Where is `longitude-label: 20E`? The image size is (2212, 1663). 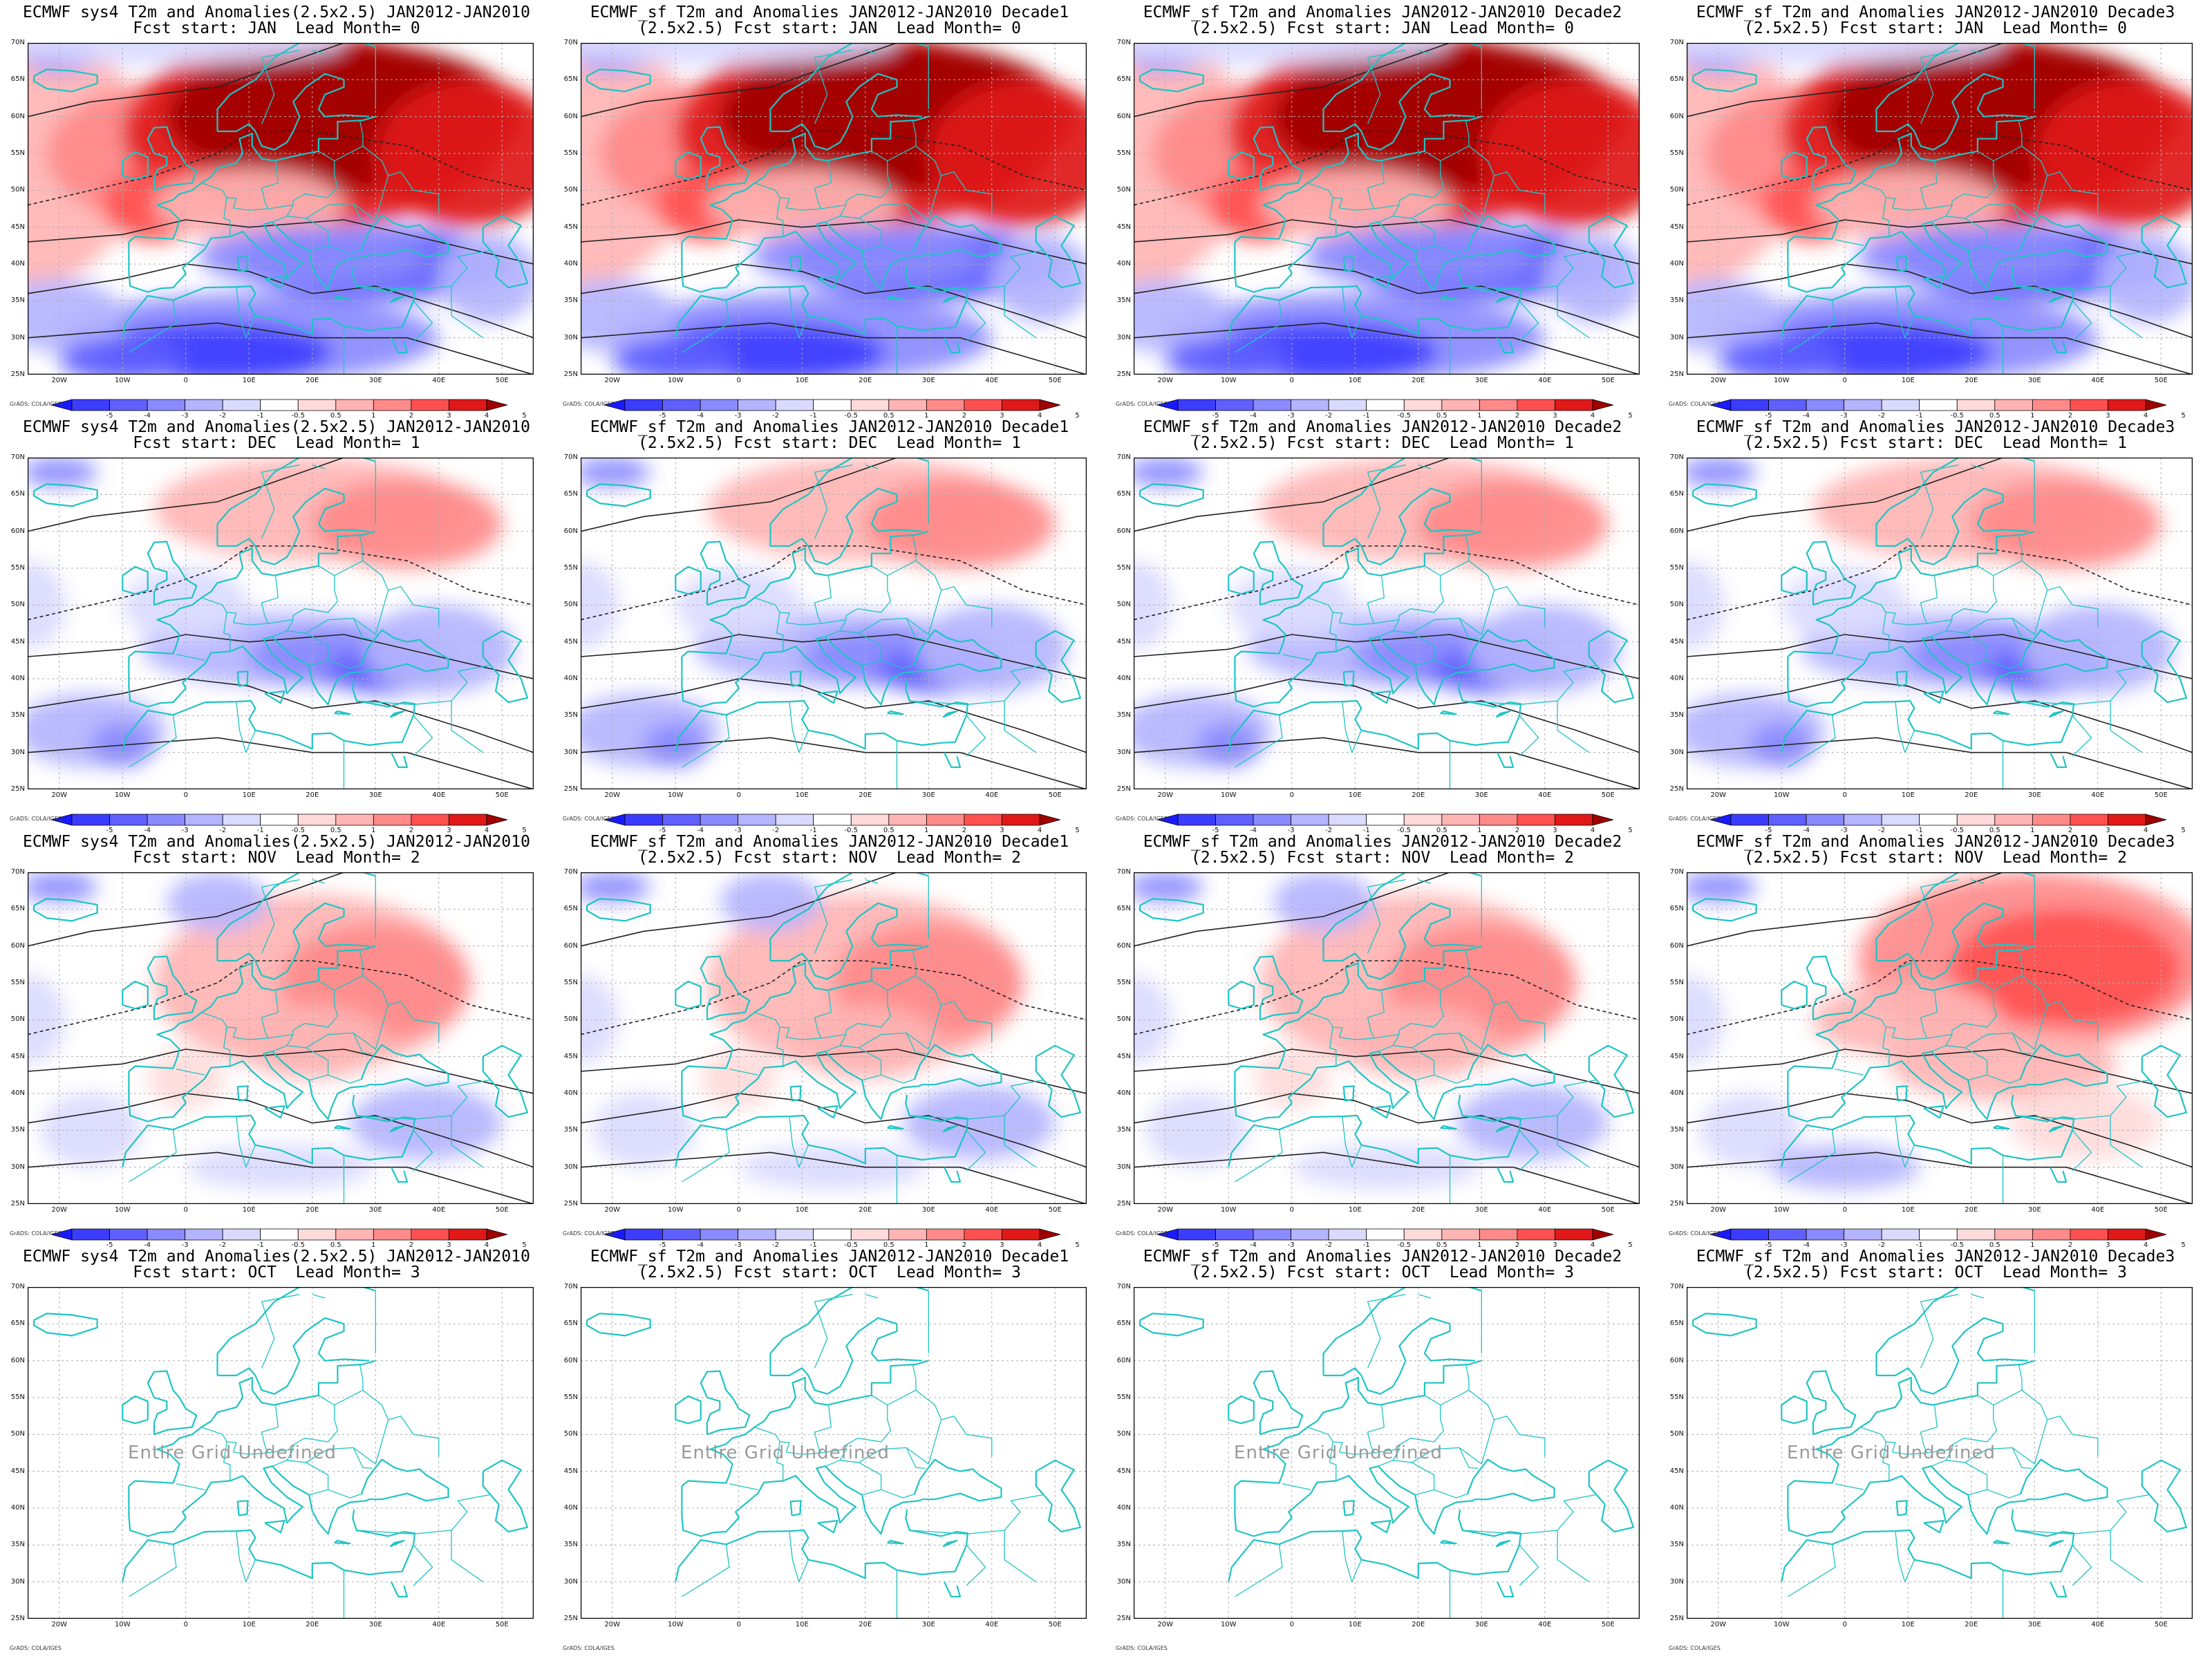 longitude-label: 20E is located at coordinates (313, 1210).